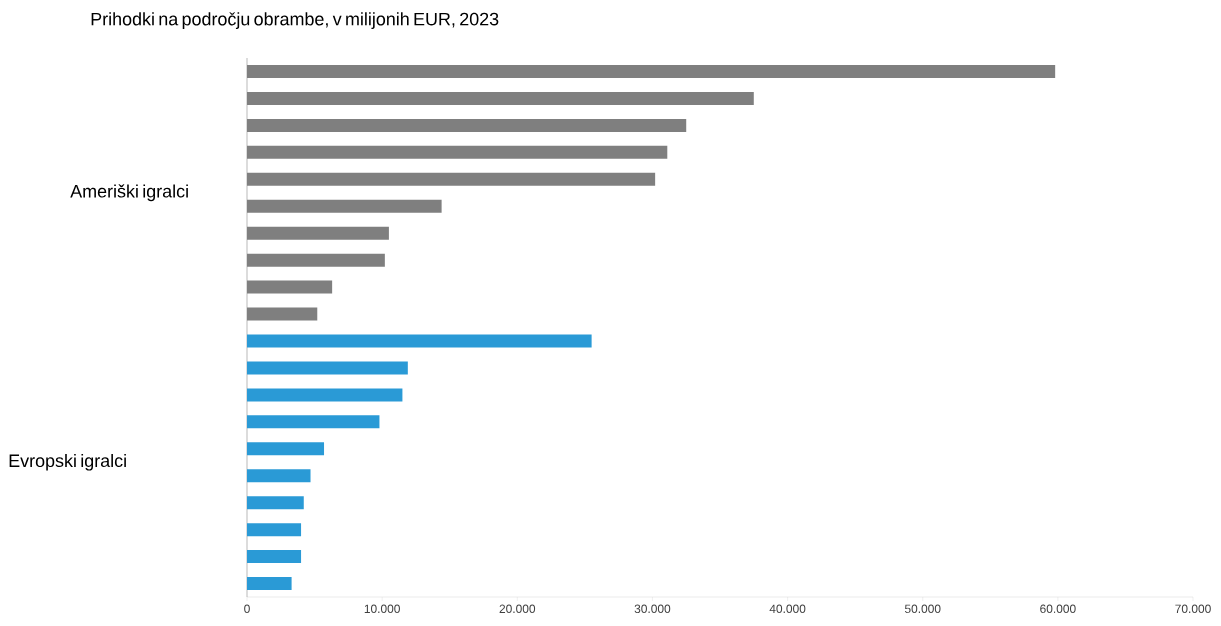  What do you see at coordinates (1193, 608) in the screenshot?
I see `x-tick-label: 70.000` at bounding box center [1193, 608].